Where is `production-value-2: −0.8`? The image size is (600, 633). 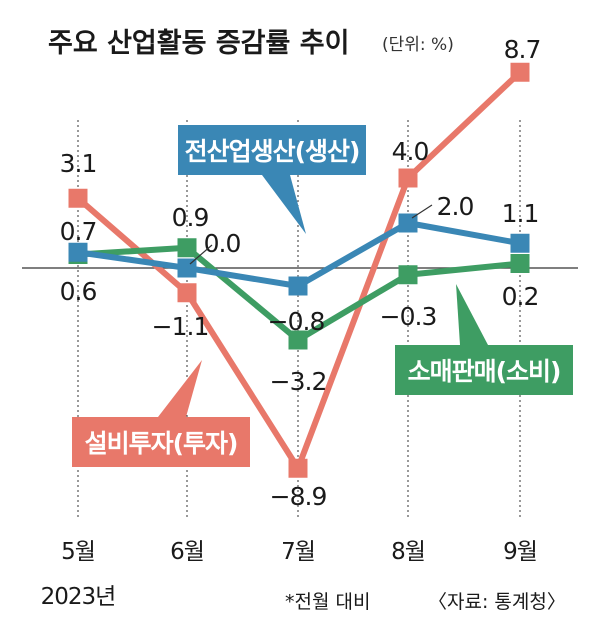
production-value-2: −0.8 is located at coordinates (296, 321).